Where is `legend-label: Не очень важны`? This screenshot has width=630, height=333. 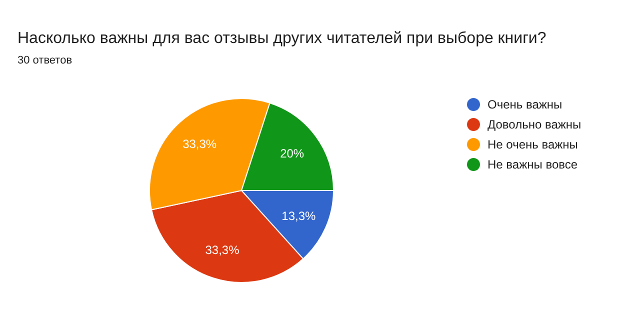 legend-label: Не очень важны is located at coordinates (533, 145).